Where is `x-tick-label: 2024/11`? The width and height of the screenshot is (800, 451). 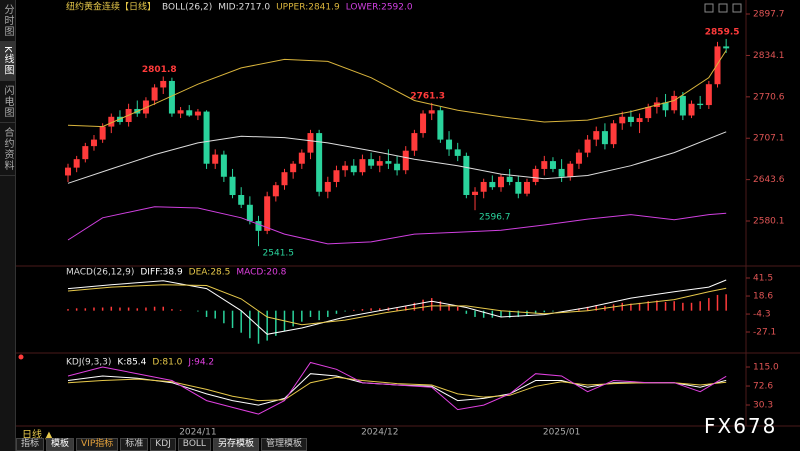 x-tick-label: 2024/11 is located at coordinates (197, 433).